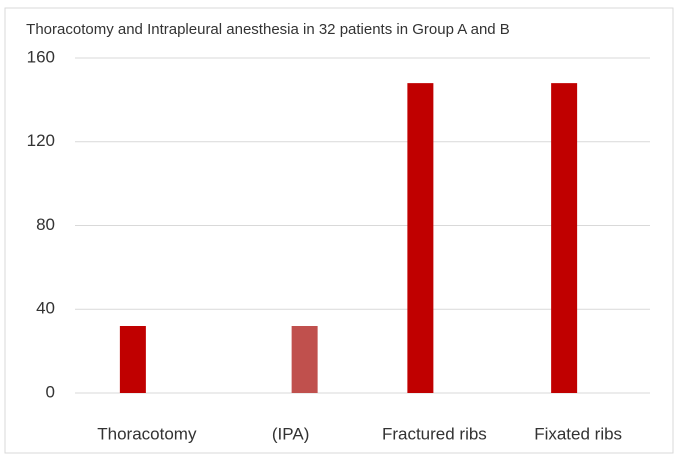 This screenshot has height=455, width=676. What do you see at coordinates (578, 433) in the screenshot?
I see `x-tick-label: Fixated ribs` at bounding box center [578, 433].